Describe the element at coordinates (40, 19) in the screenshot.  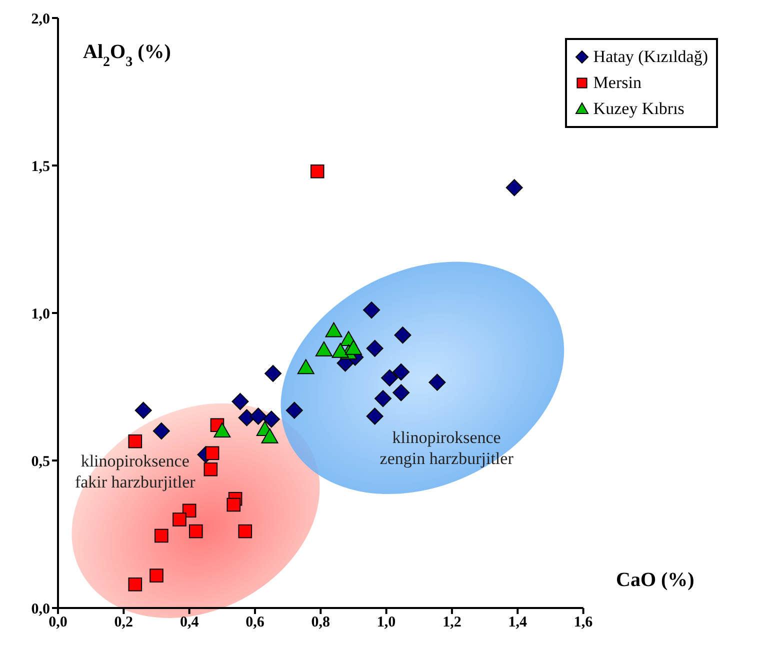
I see `y-tick-label: 2,0` at that location.